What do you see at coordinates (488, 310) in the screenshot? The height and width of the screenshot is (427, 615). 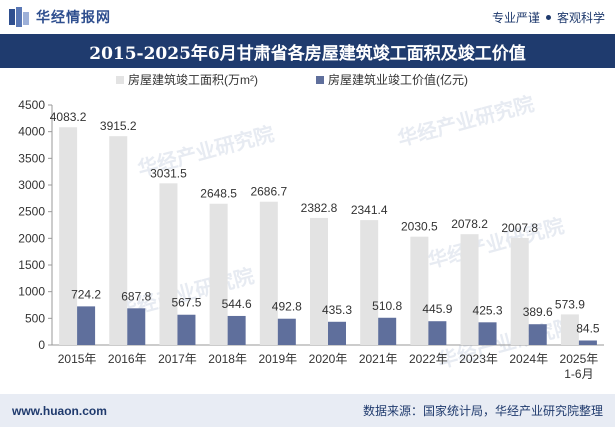 I see `data-label-value-8: 425.3` at bounding box center [488, 310].